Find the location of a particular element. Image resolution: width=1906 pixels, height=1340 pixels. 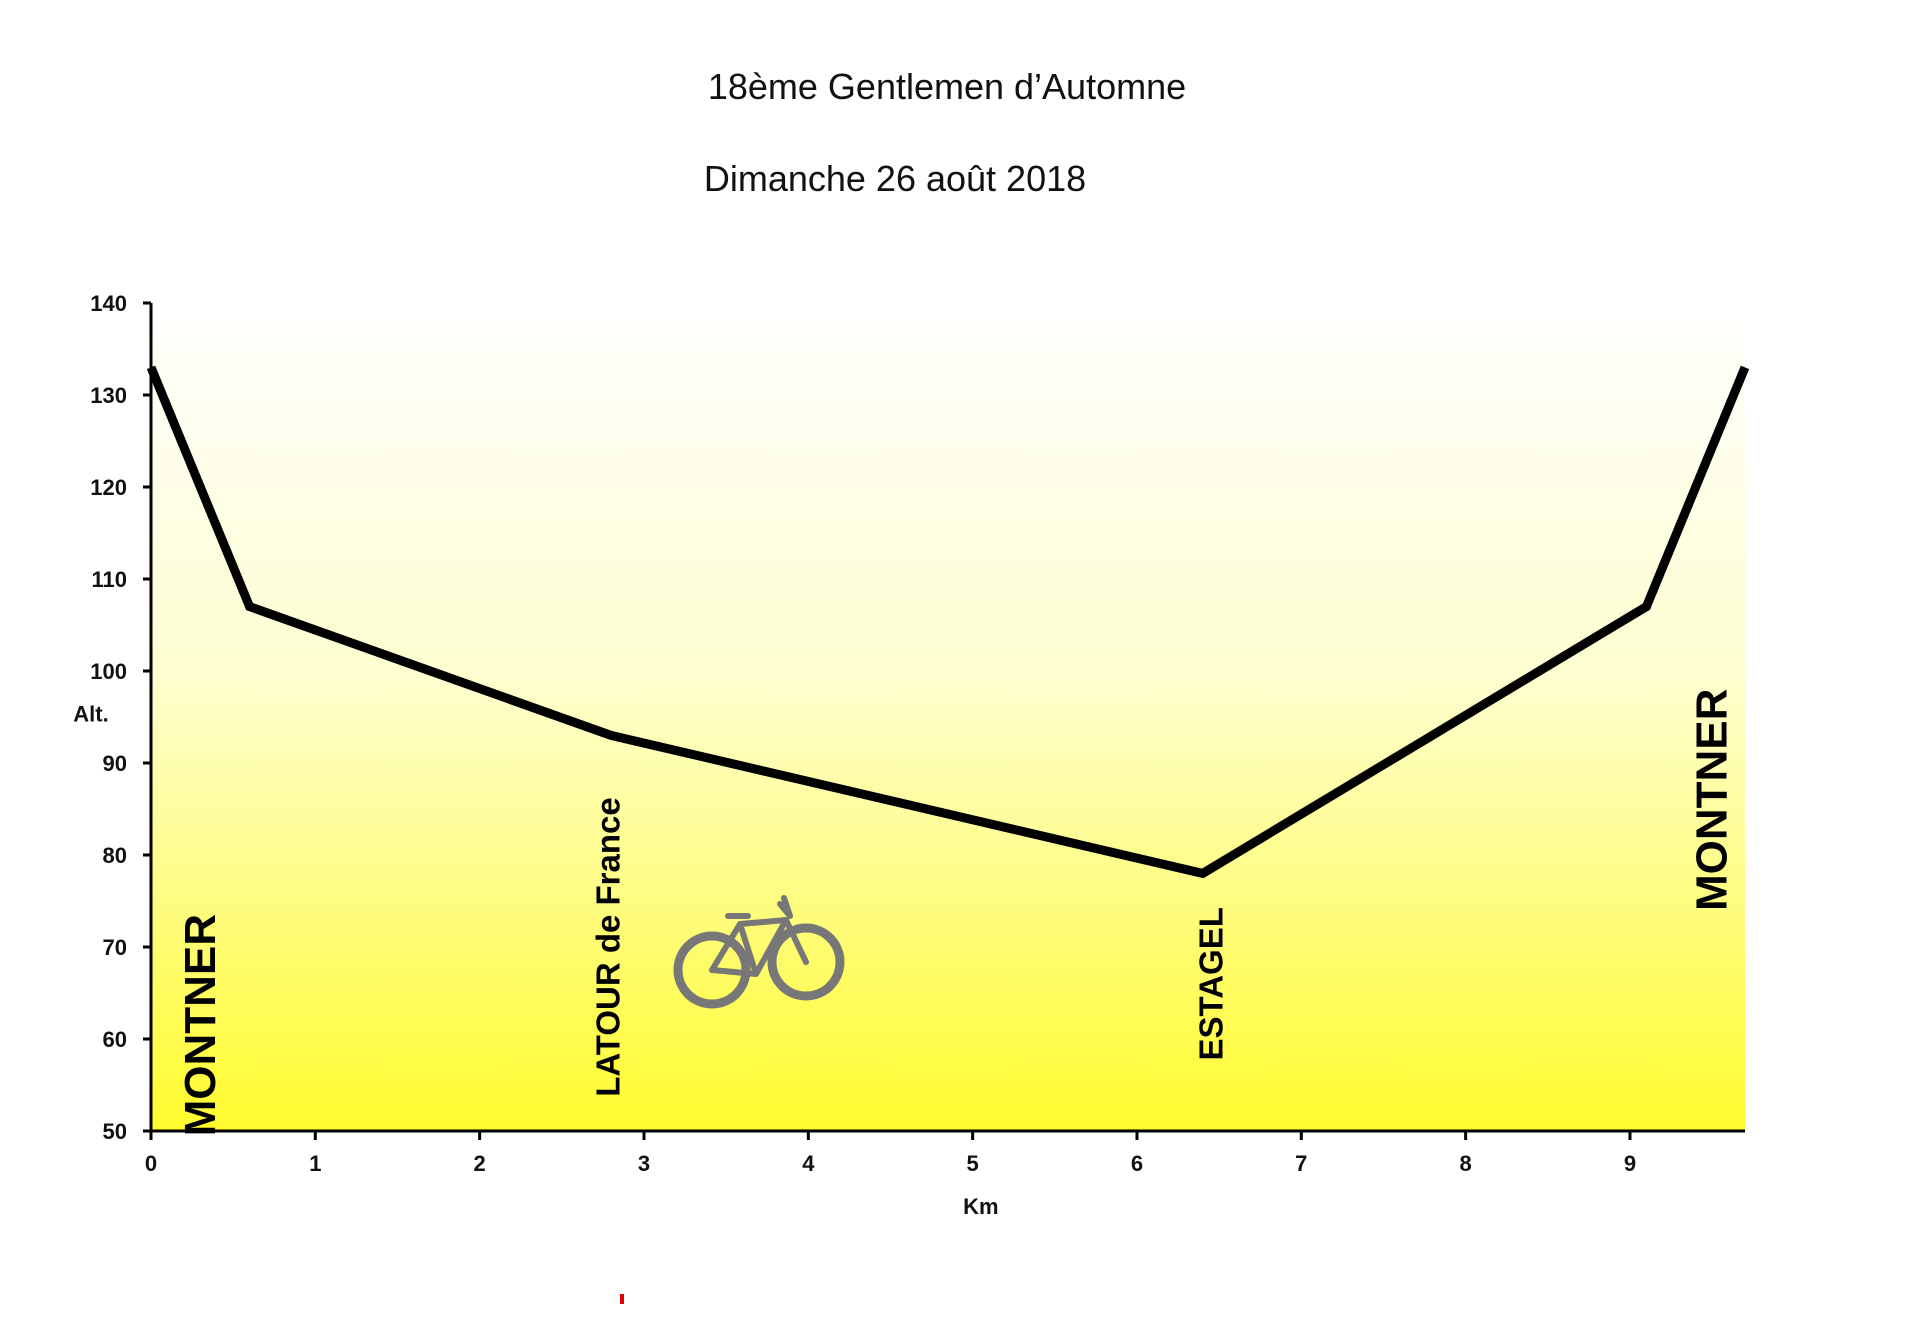

y-tick-label: 140 is located at coordinates (108, 303).